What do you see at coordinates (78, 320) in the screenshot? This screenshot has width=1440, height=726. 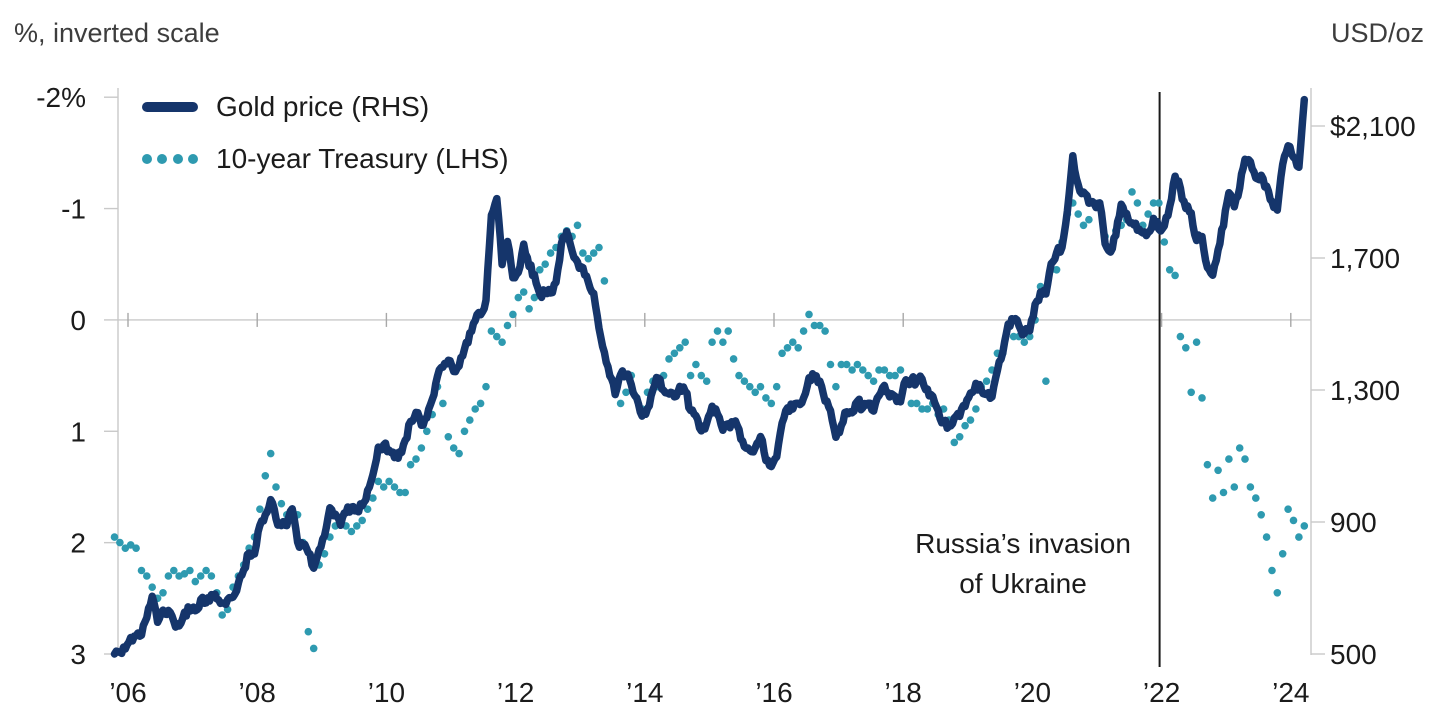 I see `left-axis-tick-label: 0` at bounding box center [78, 320].